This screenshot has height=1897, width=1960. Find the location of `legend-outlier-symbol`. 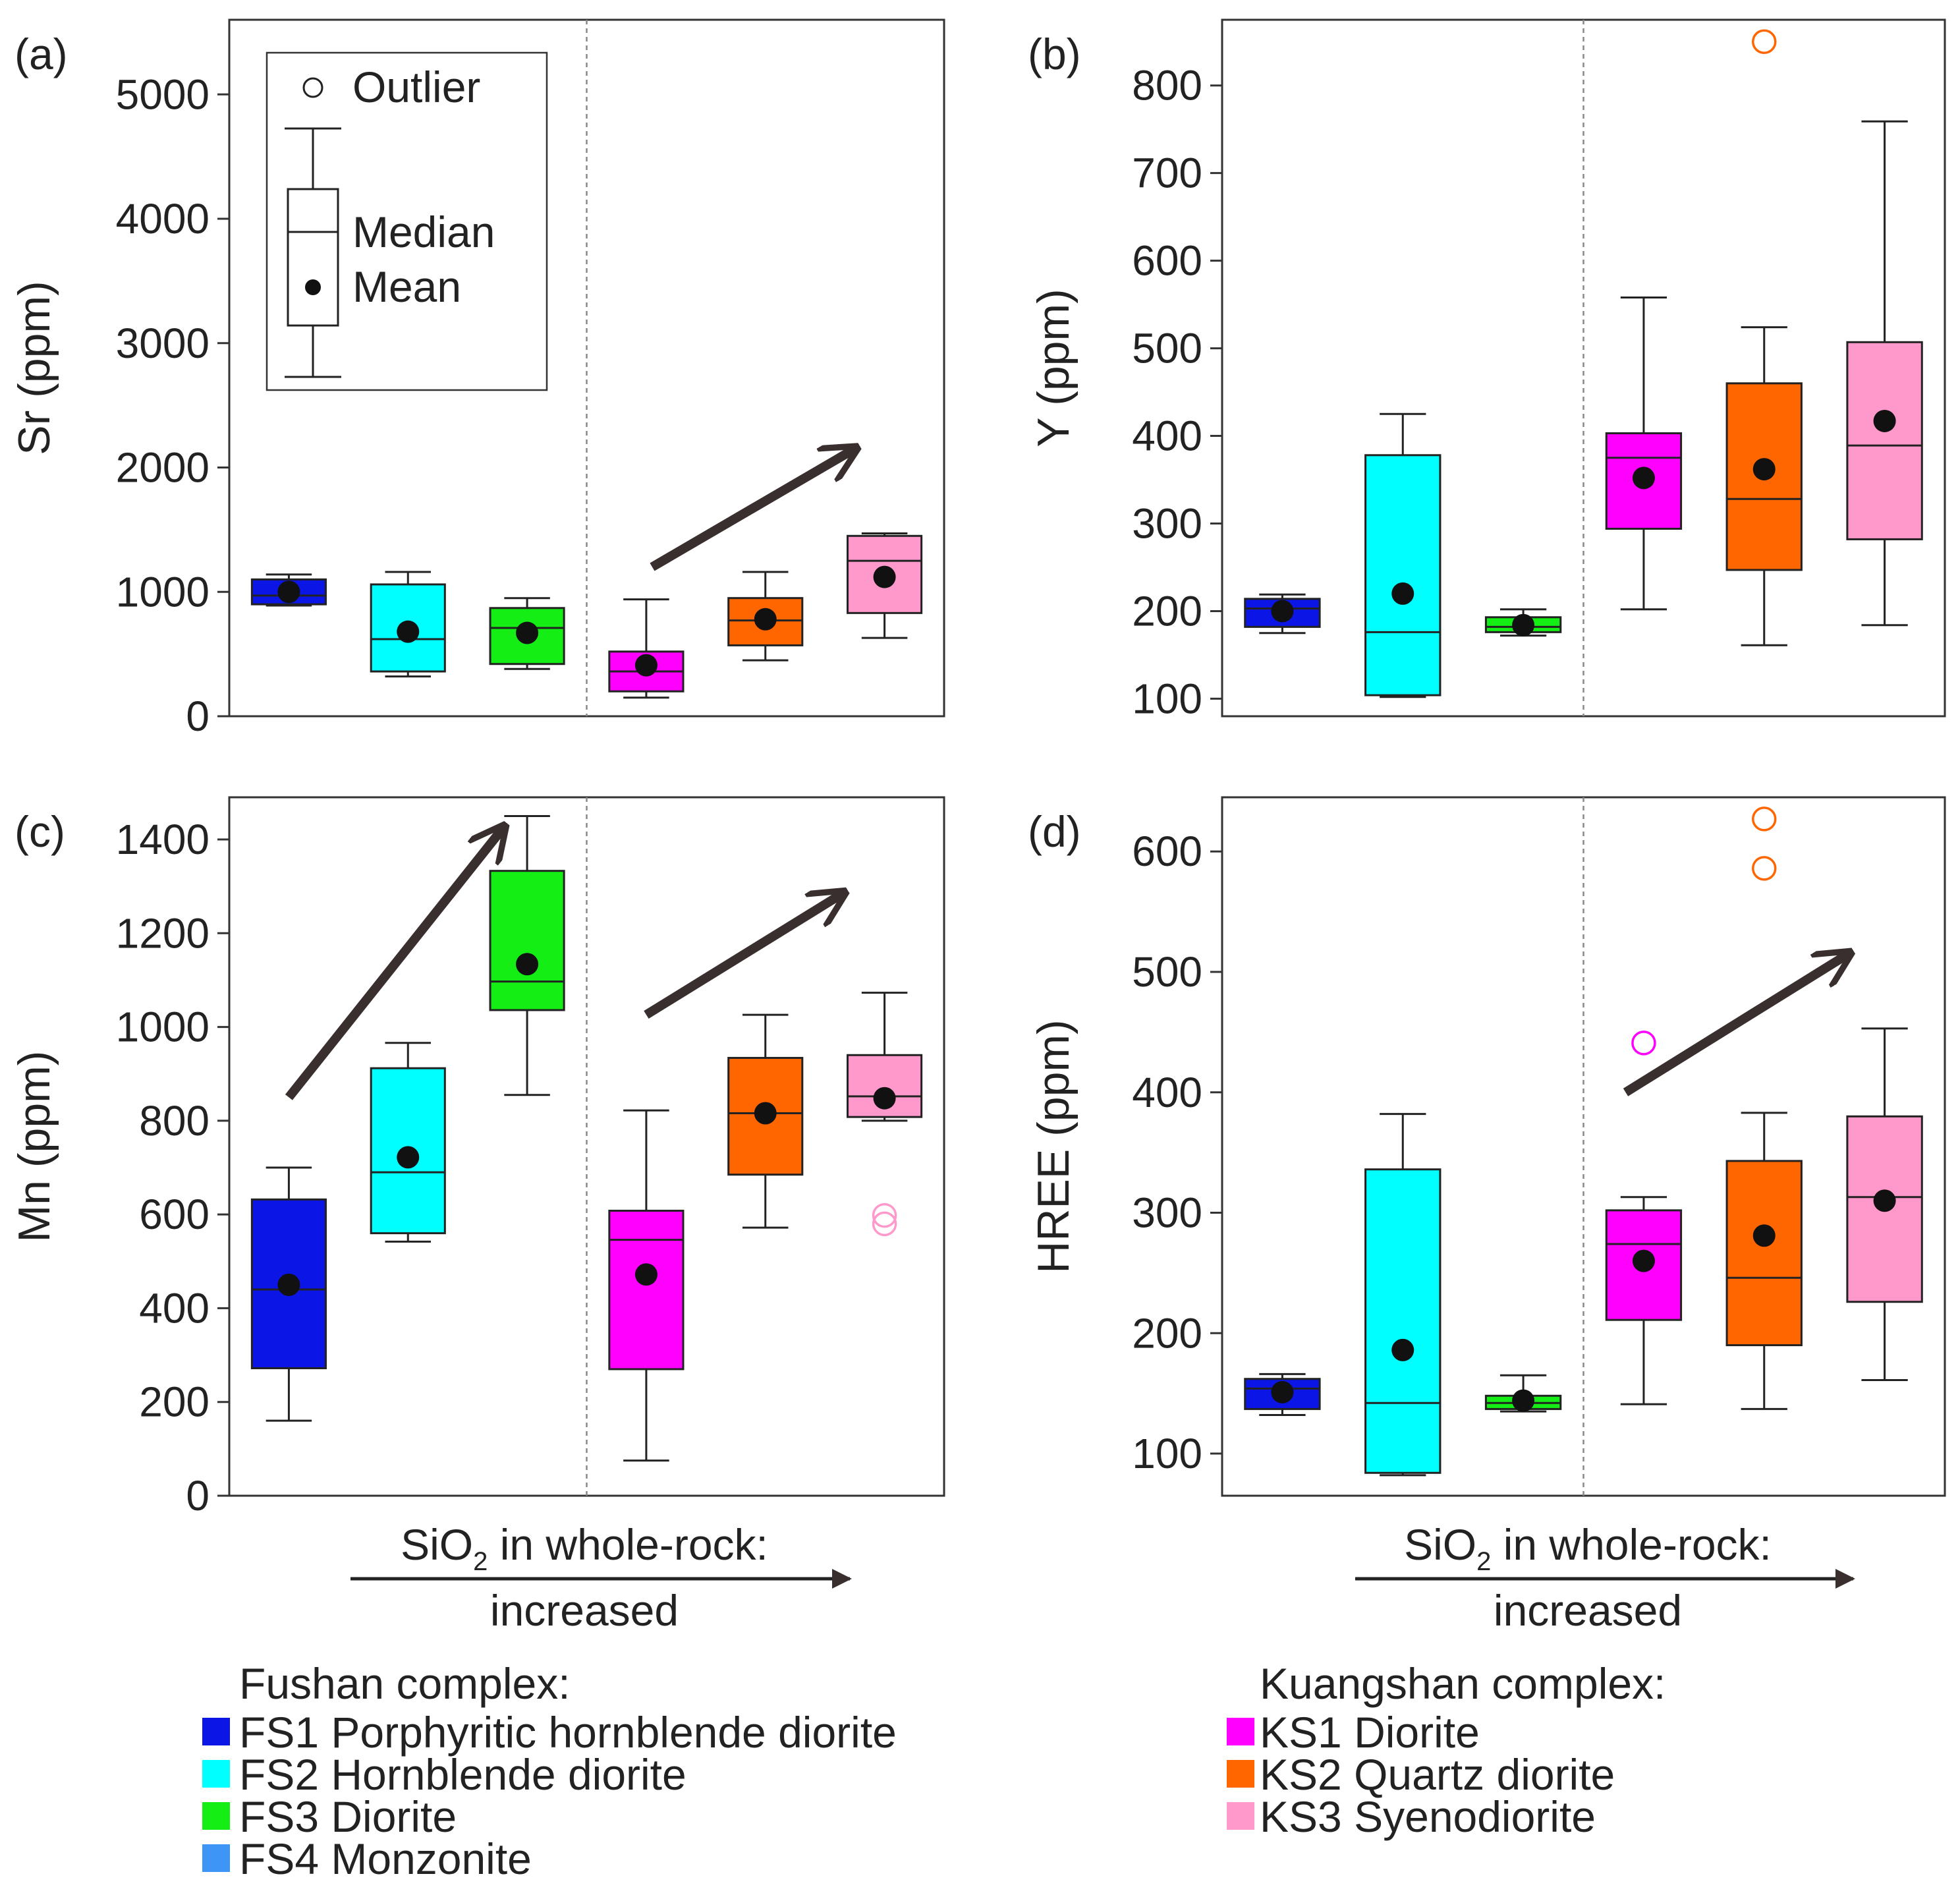

legend-outlier-symbol is located at coordinates (312, 87).